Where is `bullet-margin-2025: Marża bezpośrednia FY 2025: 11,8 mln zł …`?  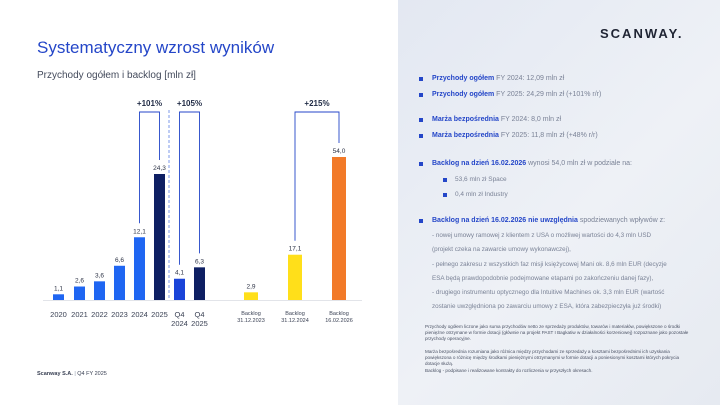 bullet-margin-2025: Marża bezpośrednia FY 2025: 11,8 mln zł … is located at coordinates (508, 135).